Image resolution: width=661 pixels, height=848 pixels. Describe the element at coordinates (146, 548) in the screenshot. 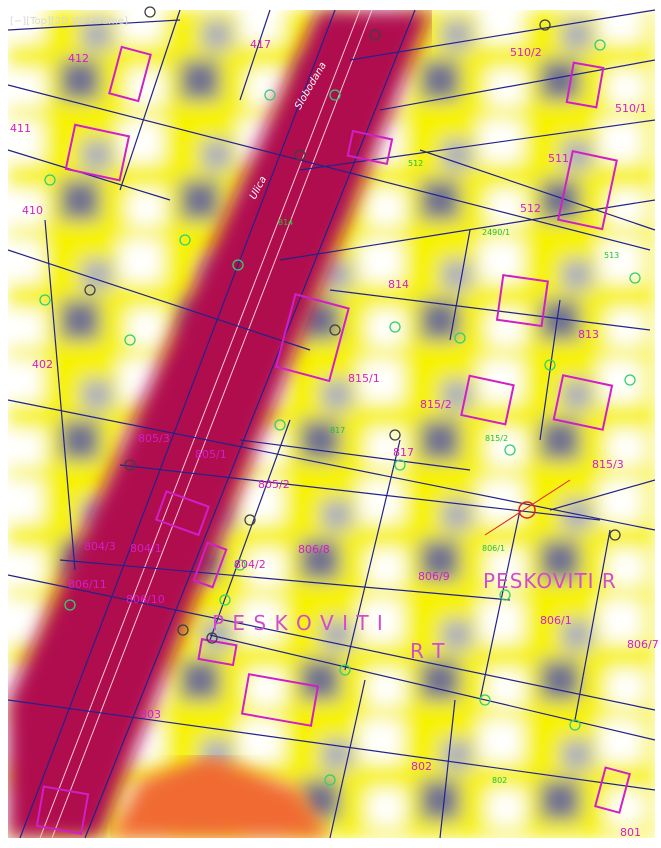

I see `parcel-label: 804/1` at that location.